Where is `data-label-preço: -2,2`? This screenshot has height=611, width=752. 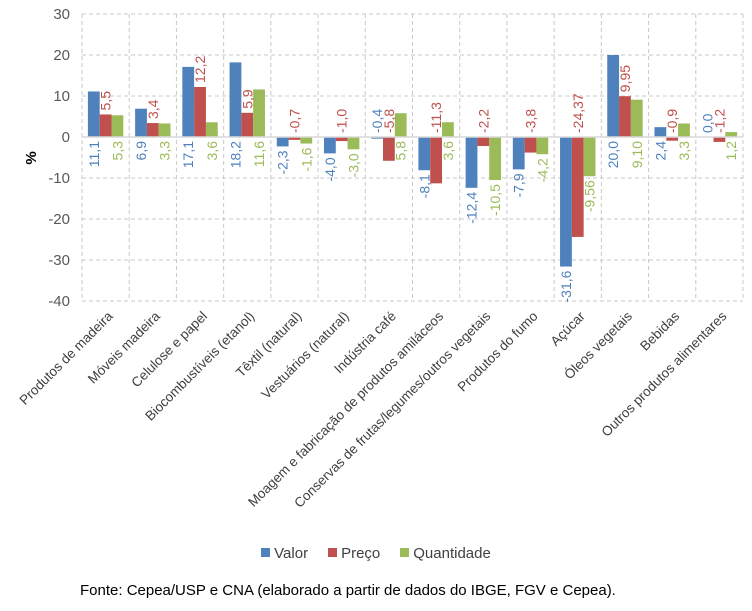
data-label-preço: -2,2 is located at coordinates (483, 121).